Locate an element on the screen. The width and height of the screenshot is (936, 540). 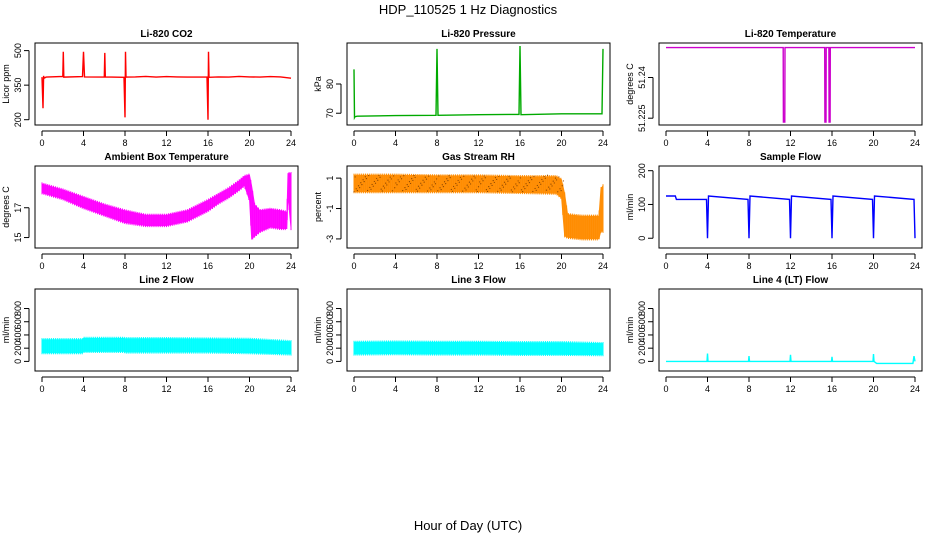
y-axis-label: degrees C is located at coordinates (630, 84).